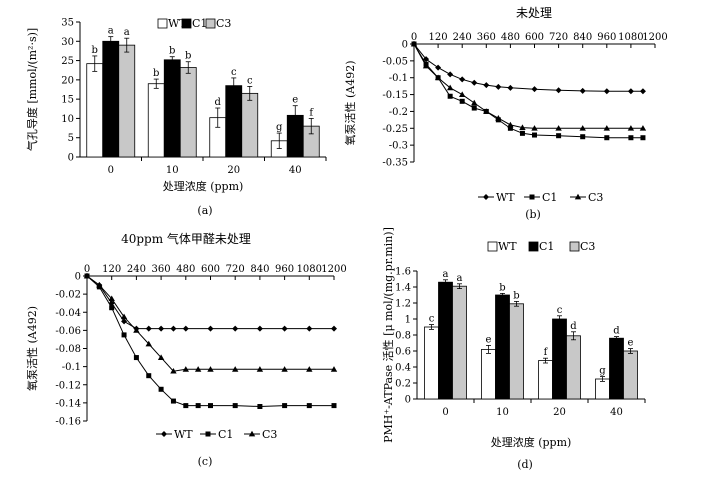 The image size is (701, 485). I want to click on y-tick-label: 5, so click(71, 138).